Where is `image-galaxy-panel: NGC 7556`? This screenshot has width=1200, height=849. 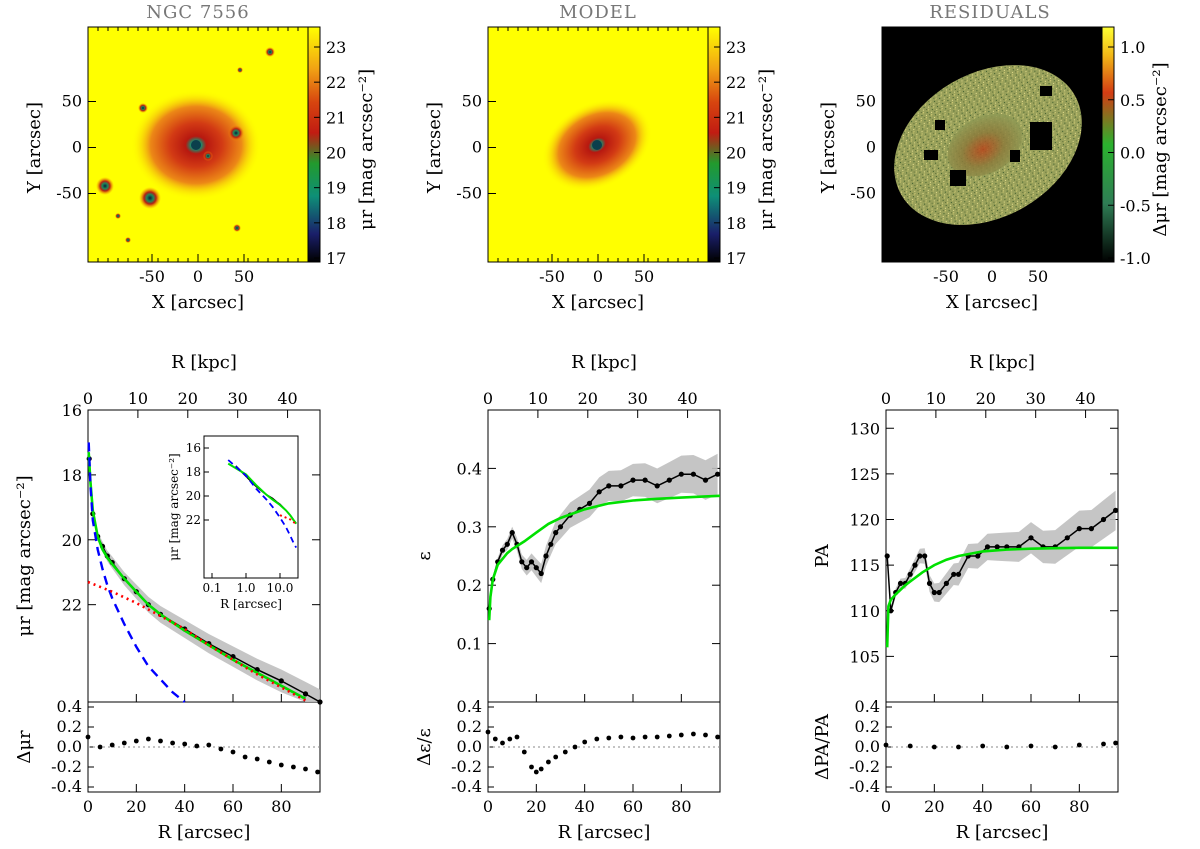 image-galaxy-panel: NGC 7556 is located at coordinates (204, 132).